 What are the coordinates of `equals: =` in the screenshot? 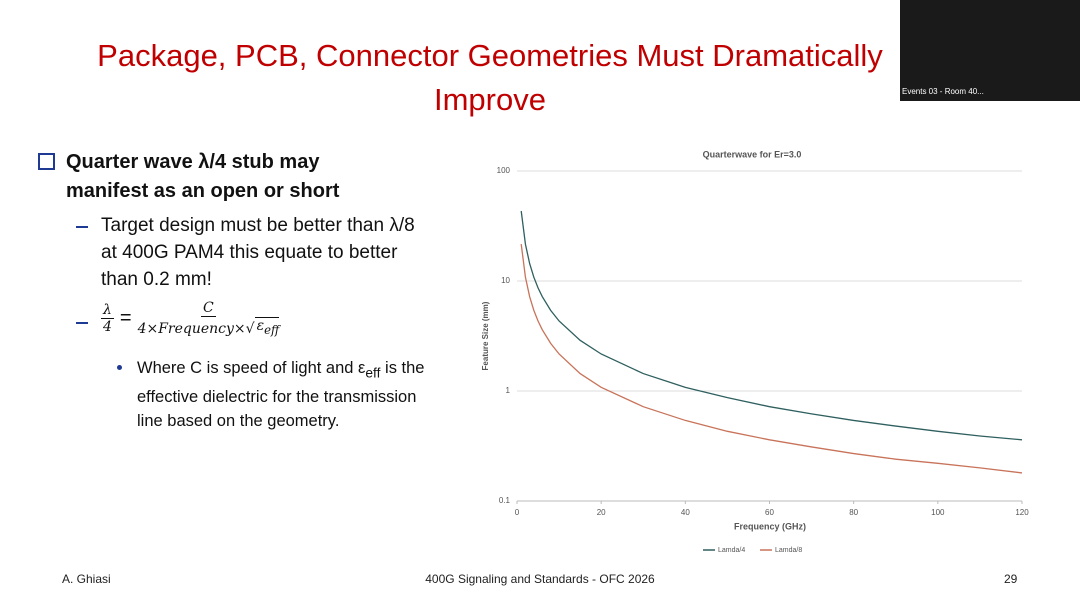 It's located at (125, 317).